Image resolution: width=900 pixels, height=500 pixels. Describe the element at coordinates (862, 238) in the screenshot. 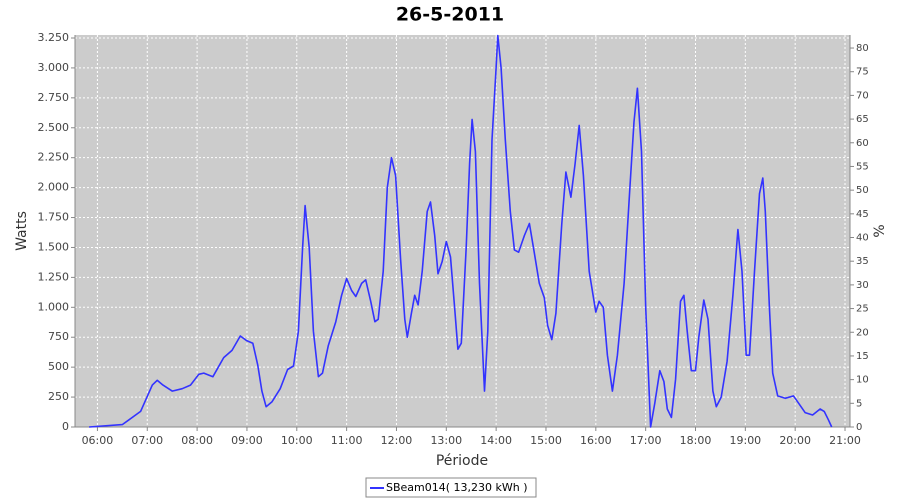

I see `y2-tick-label: 40` at that location.